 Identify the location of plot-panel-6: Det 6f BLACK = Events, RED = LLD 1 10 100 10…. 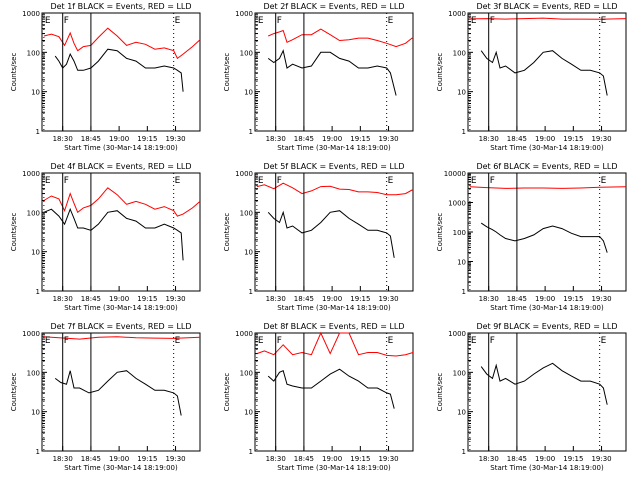
(531, 237).